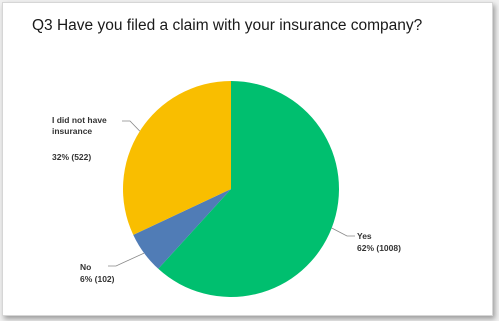 The height and width of the screenshot is (321, 499). Describe the element at coordinates (79, 120) in the screenshot. I see `slice-label-line1-no-insurance: I did not have` at that location.